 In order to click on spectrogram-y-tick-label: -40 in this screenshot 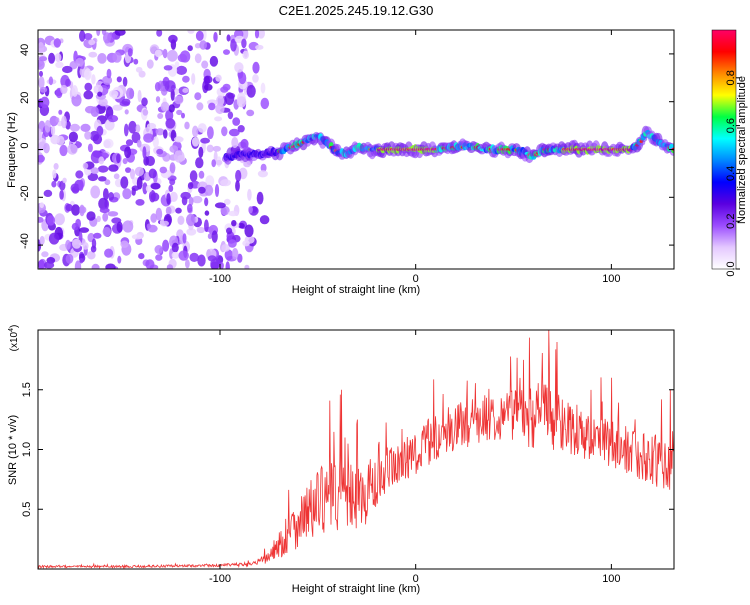, I will do `click(25, 241)`.